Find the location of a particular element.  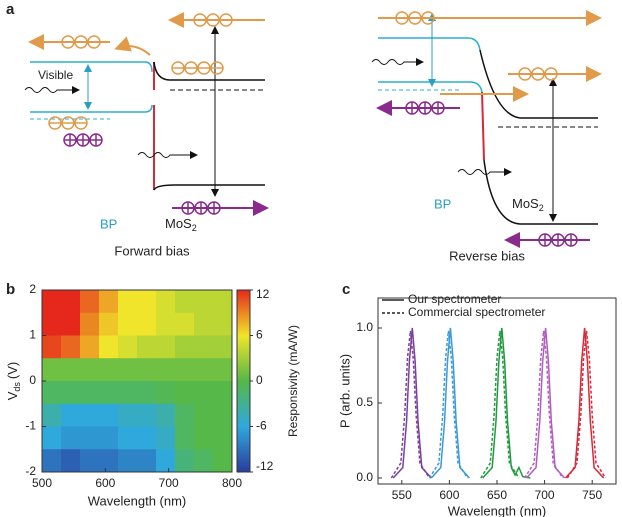

y-tick-label: 1 is located at coordinates (32, 335).